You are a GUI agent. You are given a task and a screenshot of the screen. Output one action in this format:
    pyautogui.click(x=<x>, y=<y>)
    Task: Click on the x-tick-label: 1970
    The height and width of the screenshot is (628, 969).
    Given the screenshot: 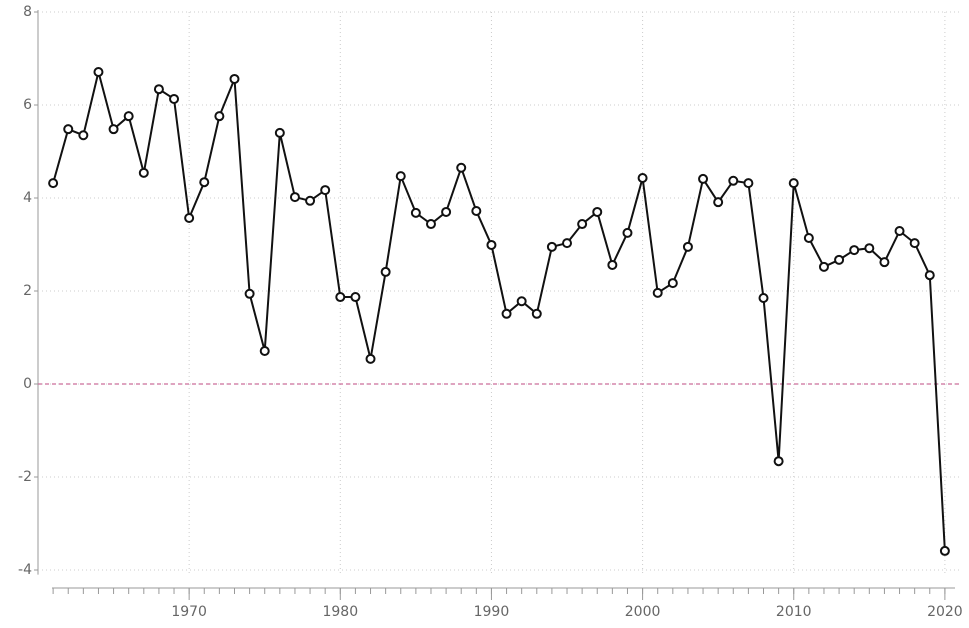 What is the action you would take?
    pyautogui.click(x=189, y=612)
    